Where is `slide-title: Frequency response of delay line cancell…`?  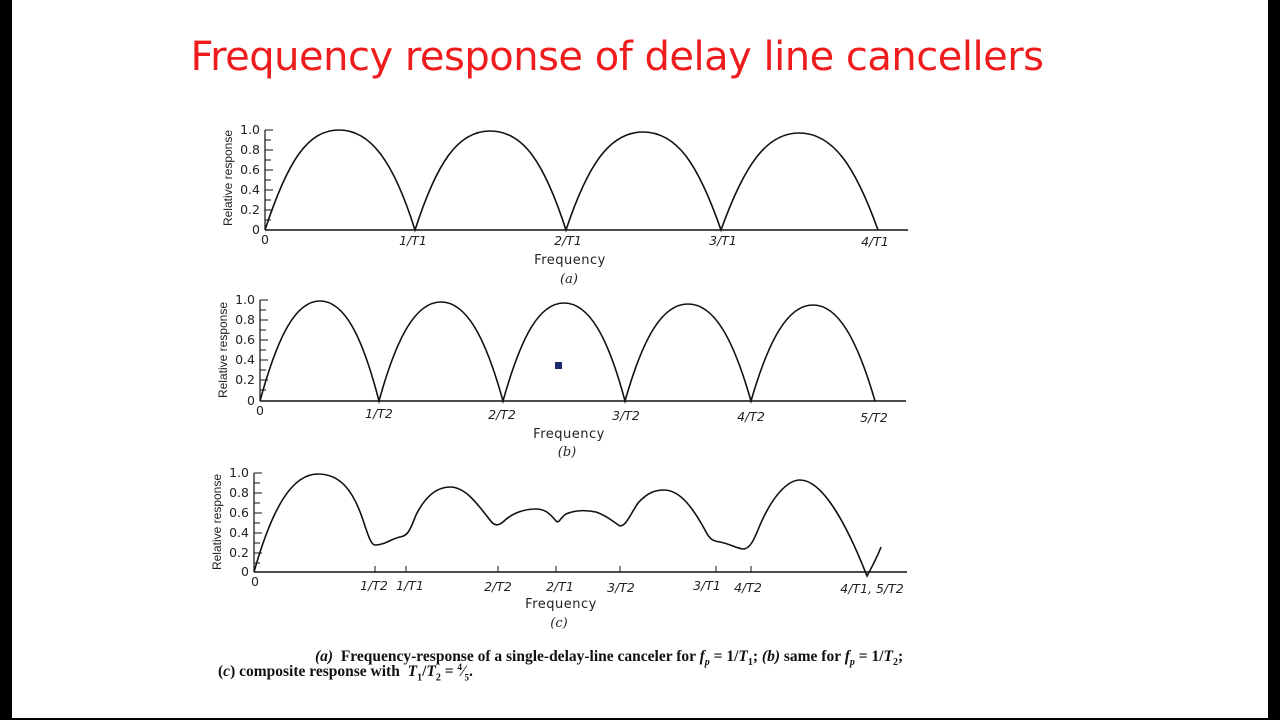
slide-title: Frequency response of delay line cancell… is located at coordinates (617, 57).